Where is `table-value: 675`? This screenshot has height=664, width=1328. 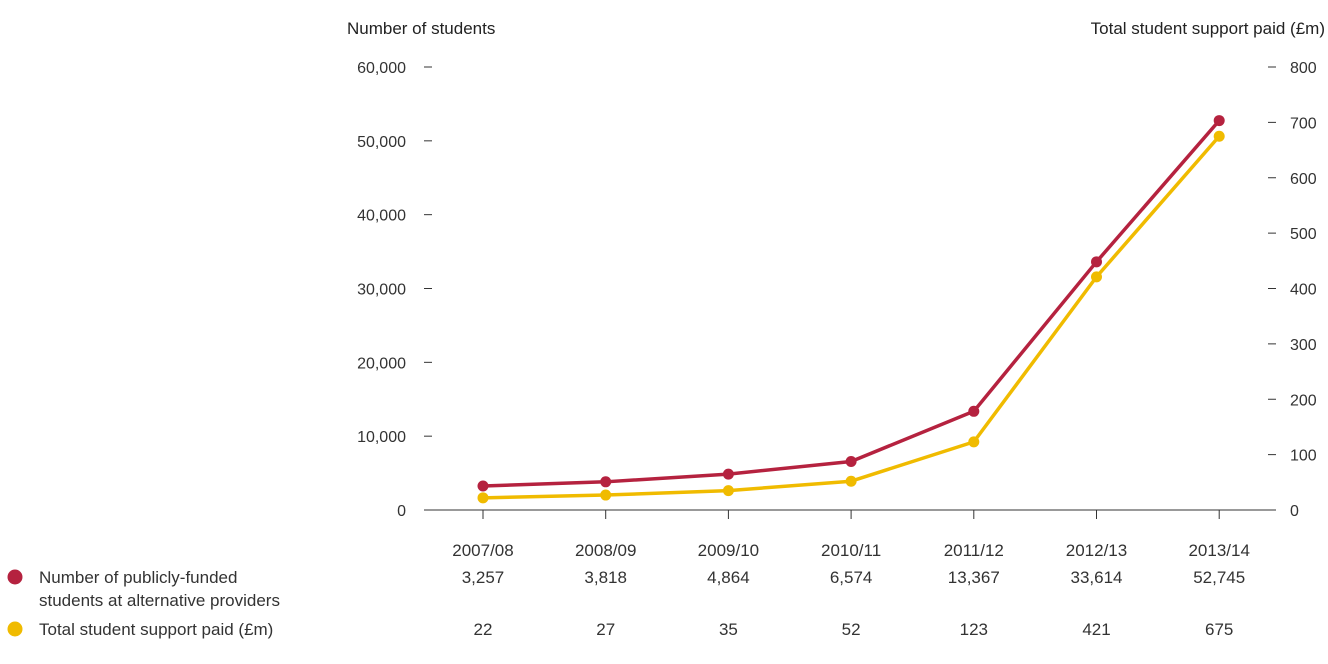 table-value: 675 is located at coordinates (1219, 629).